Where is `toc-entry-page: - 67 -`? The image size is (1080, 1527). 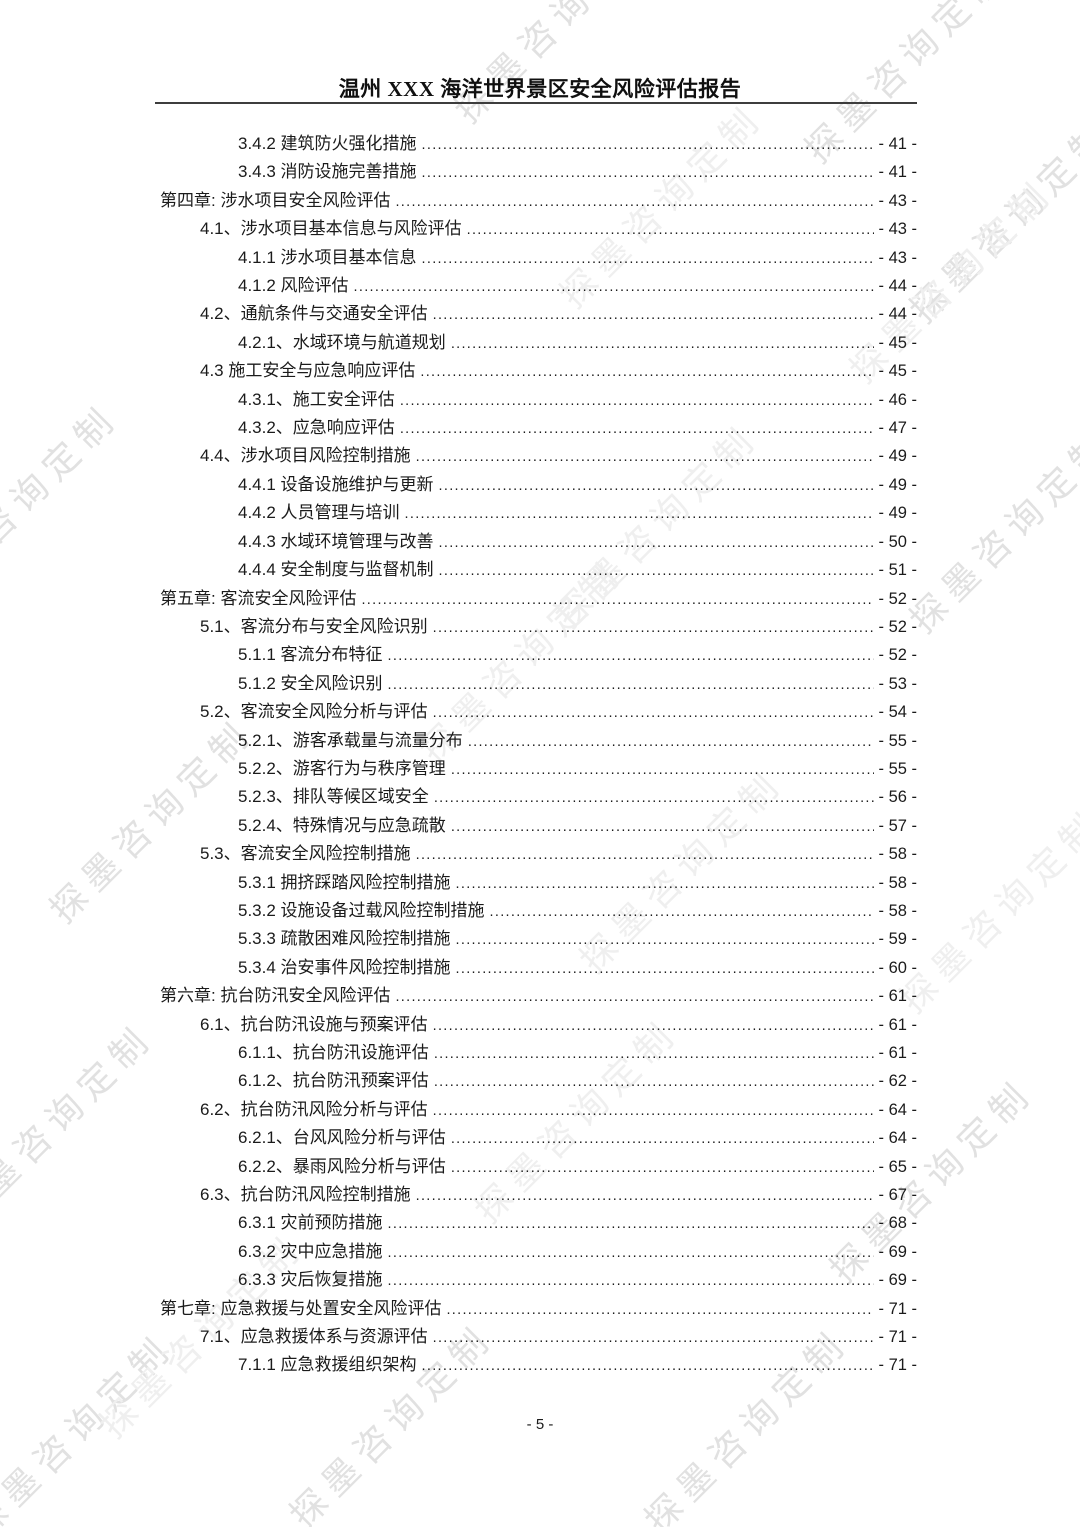 toc-entry-page: - 67 - is located at coordinates (897, 1195).